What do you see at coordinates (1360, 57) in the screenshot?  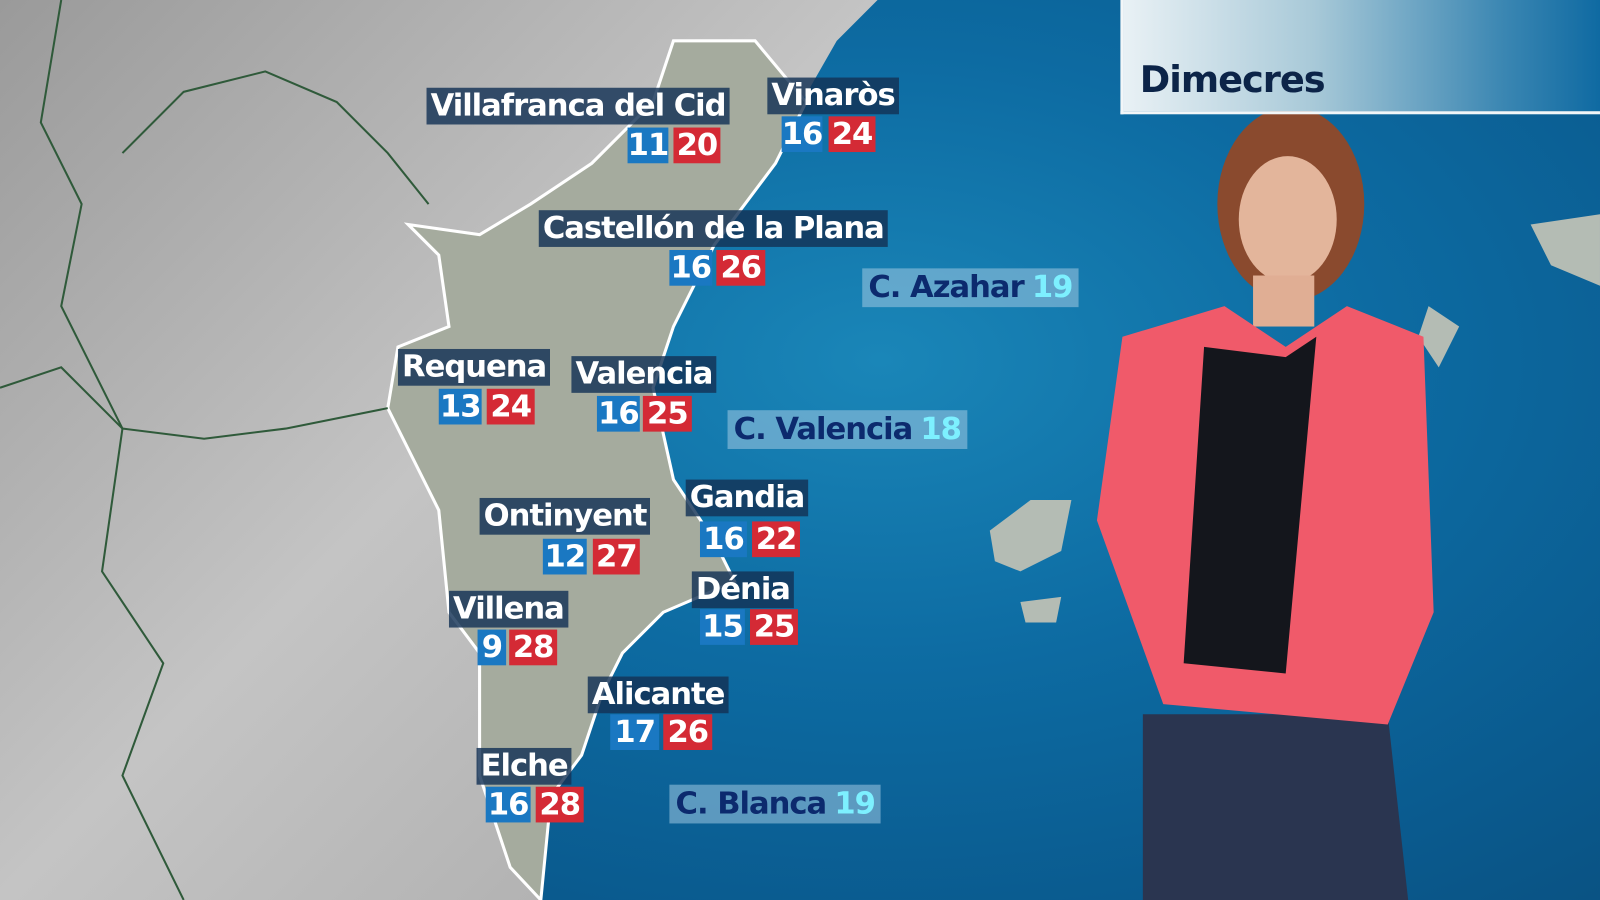 I see `day-panel: Dimecres` at bounding box center [1360, 57].